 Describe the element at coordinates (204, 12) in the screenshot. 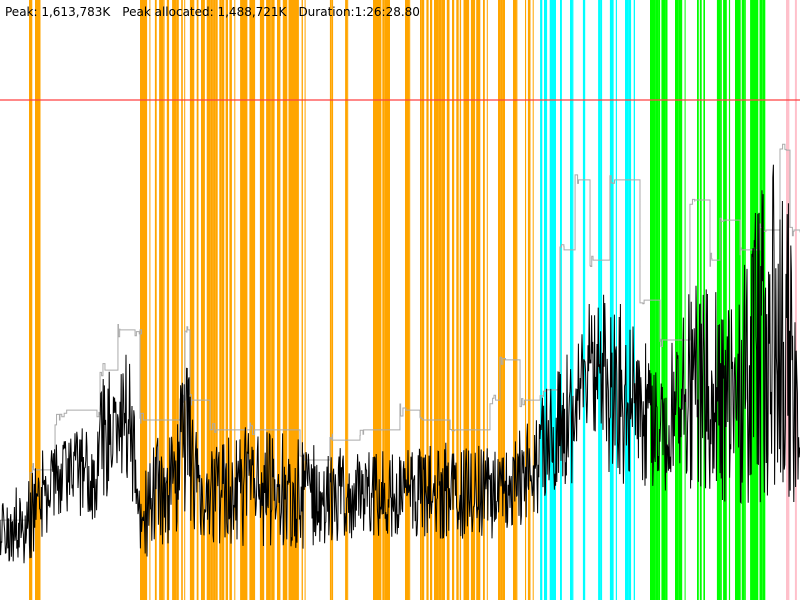

I see `peak-allocated-label: Peak allocated: 1,488,721K` at that location.